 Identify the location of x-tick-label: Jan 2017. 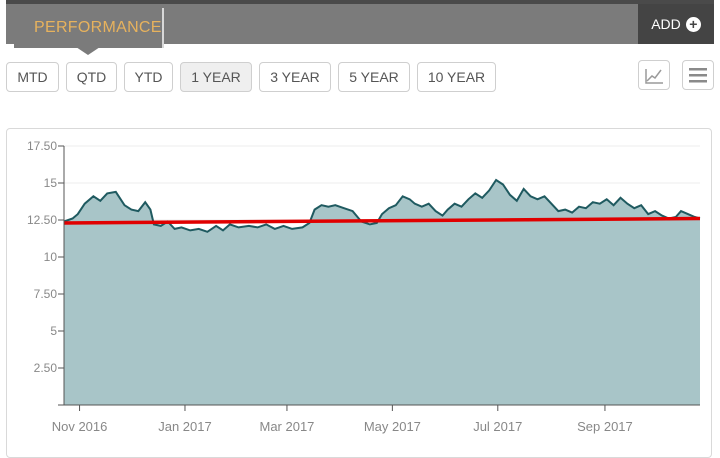
(185, 426).